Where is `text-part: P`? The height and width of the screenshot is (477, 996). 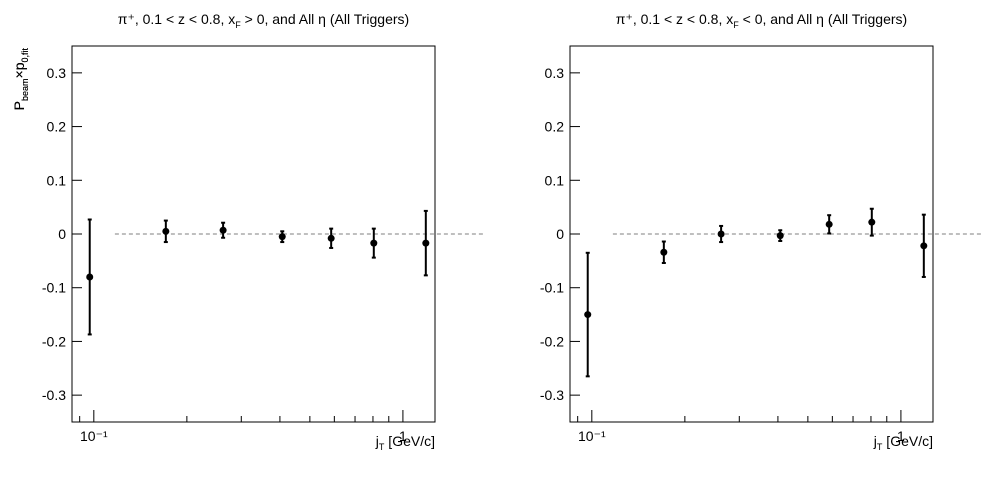
text-part: P is located at coordinates (19, 105).